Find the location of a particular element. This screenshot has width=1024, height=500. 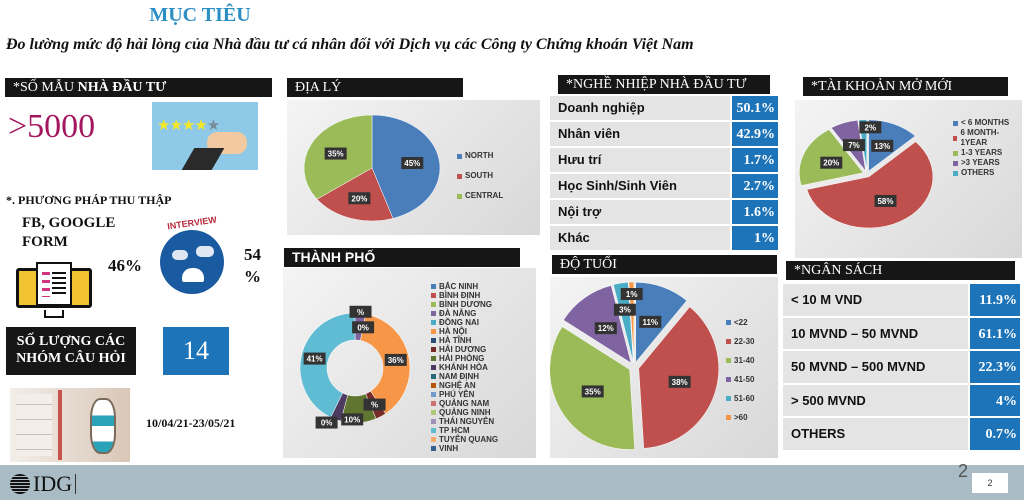

svg-text: 36% is located at coordinates (396, 360).